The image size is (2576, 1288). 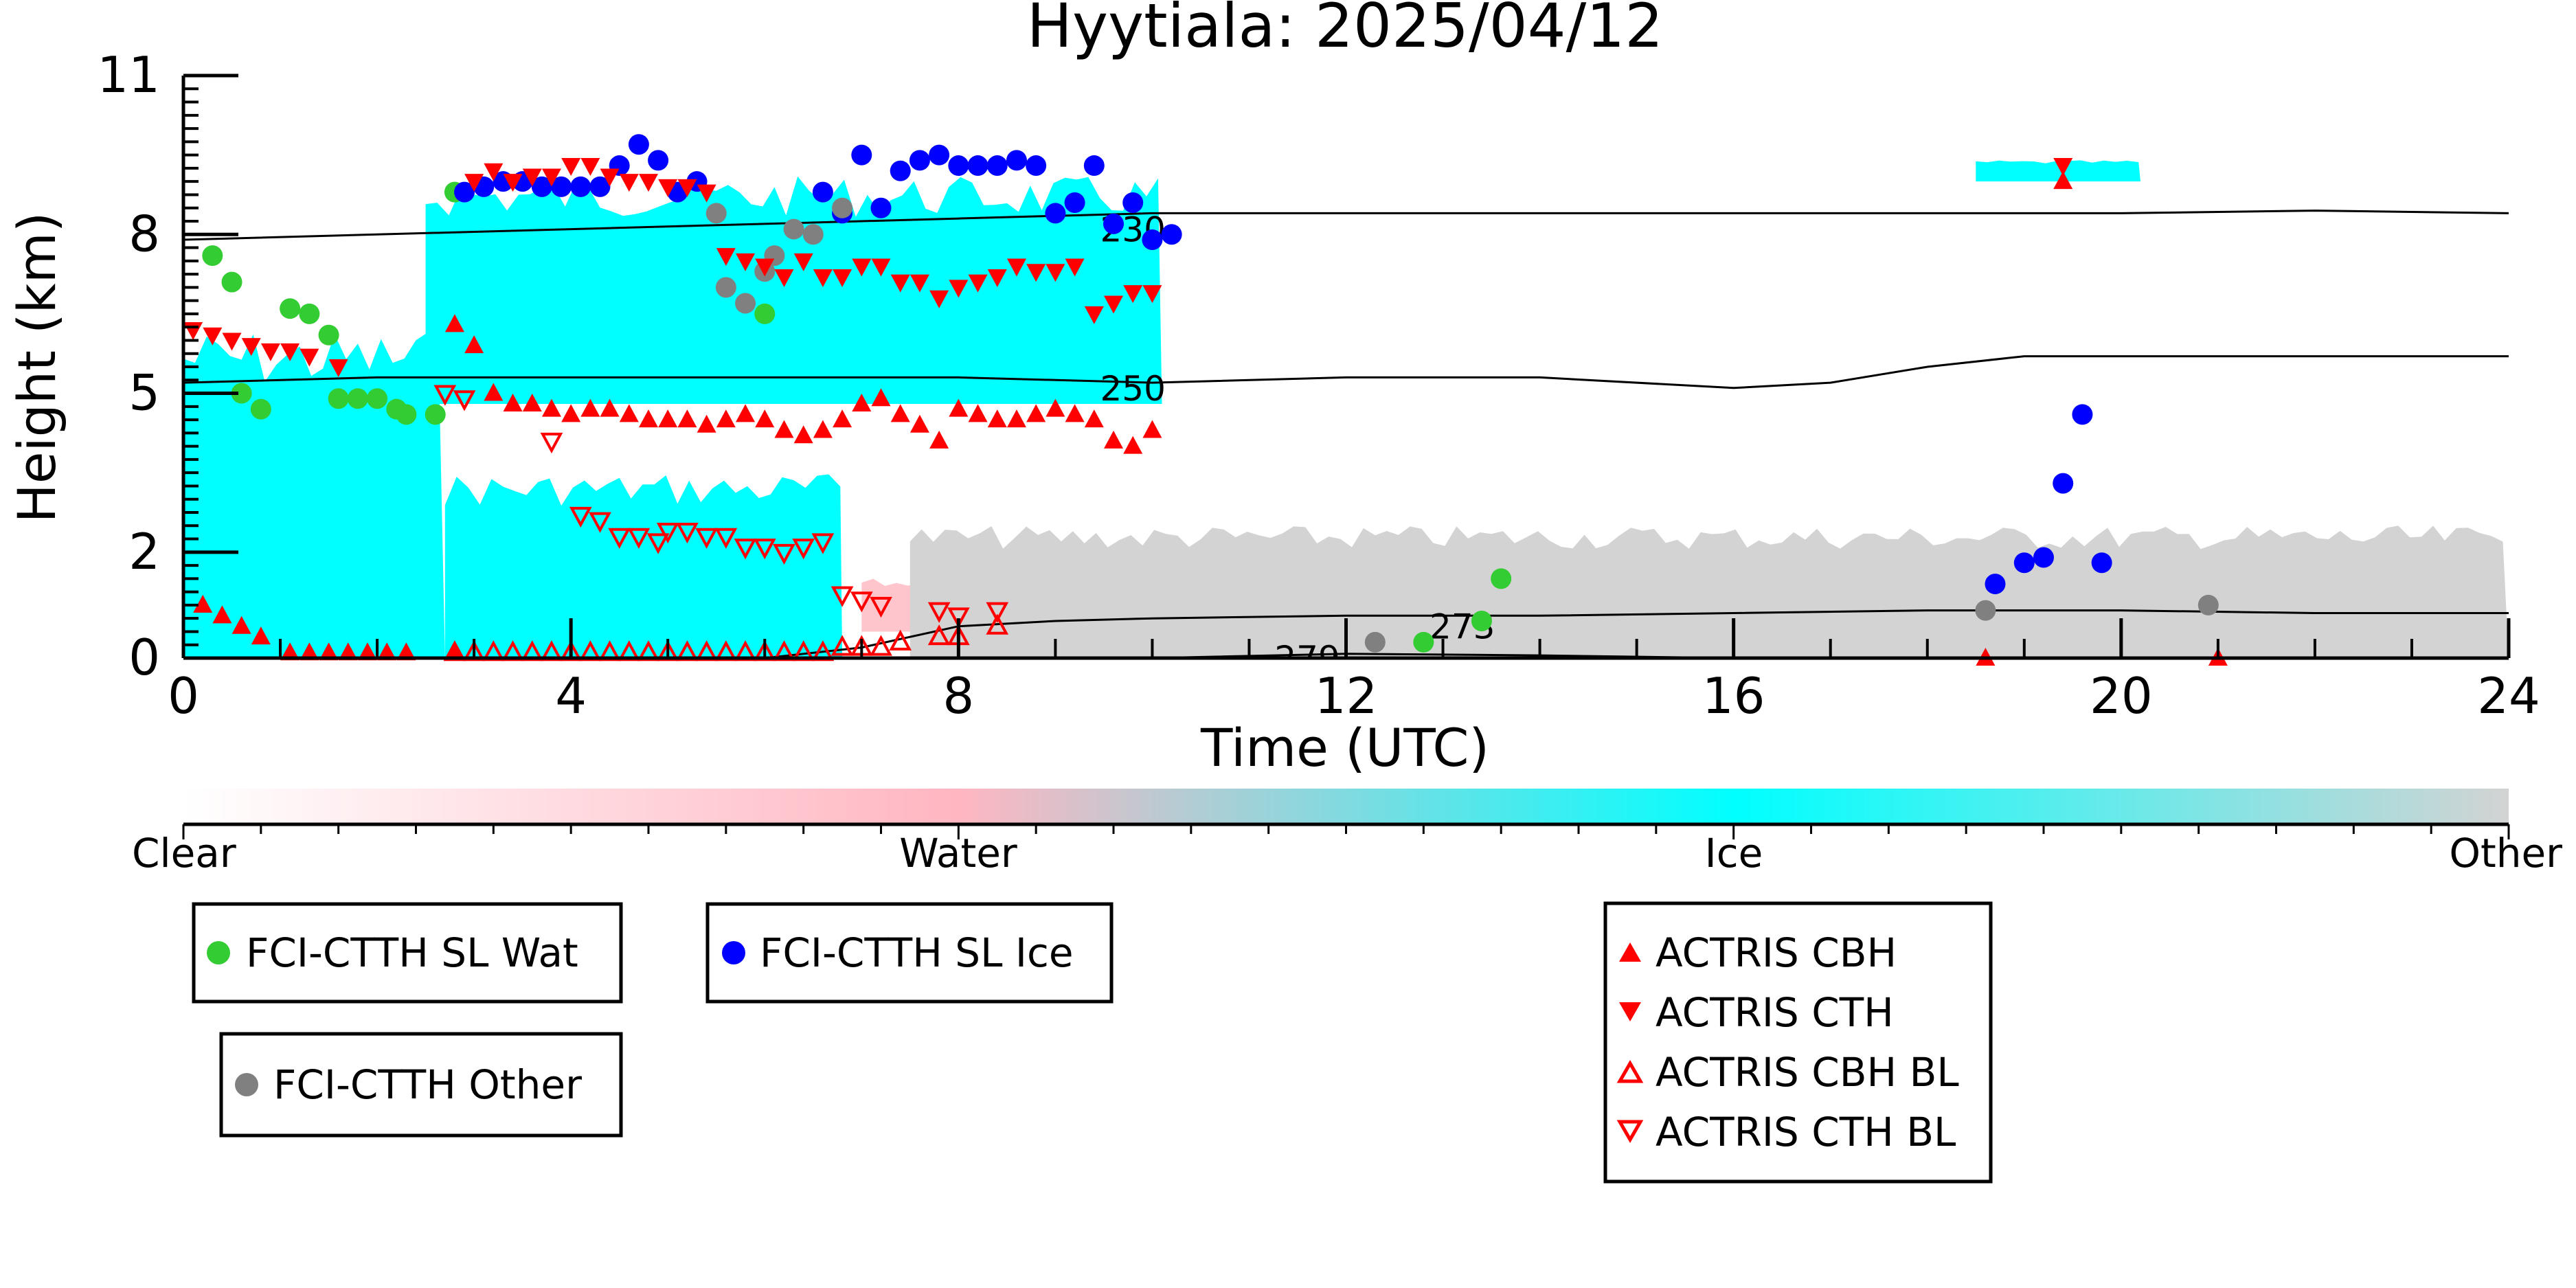 What do you see at coordinates (1132, 389) in the screenshot?
I see `isotherm-label-250: 250` at bounding box center [1132, 389].